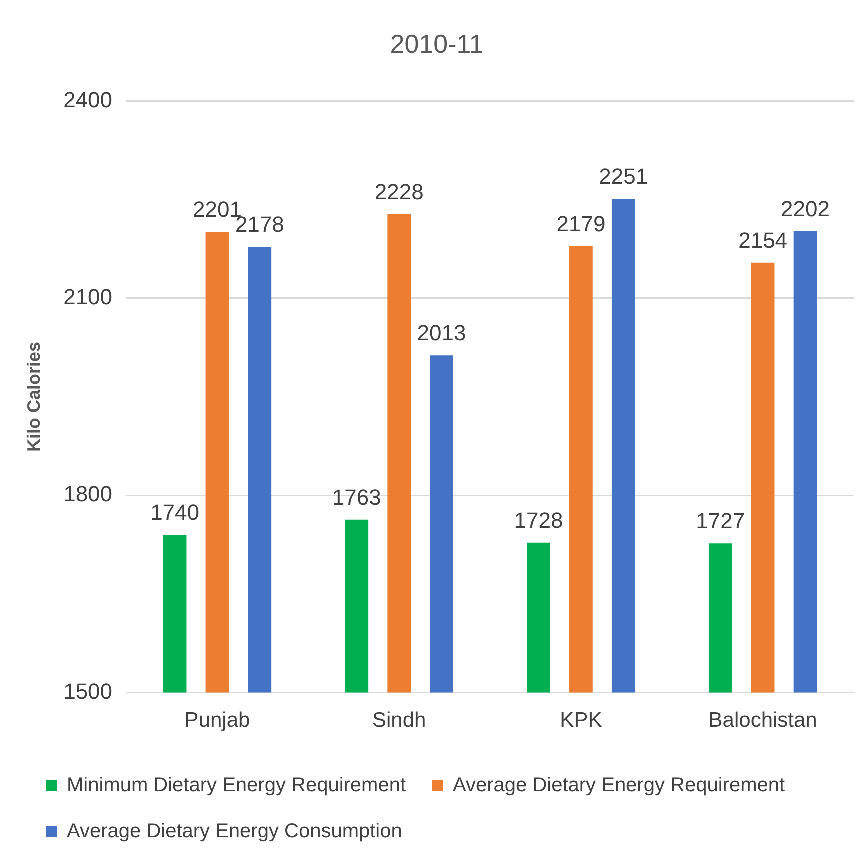  I want to click on legend-label: Minimum Dietary Energy Requirement, so click(236, 785).